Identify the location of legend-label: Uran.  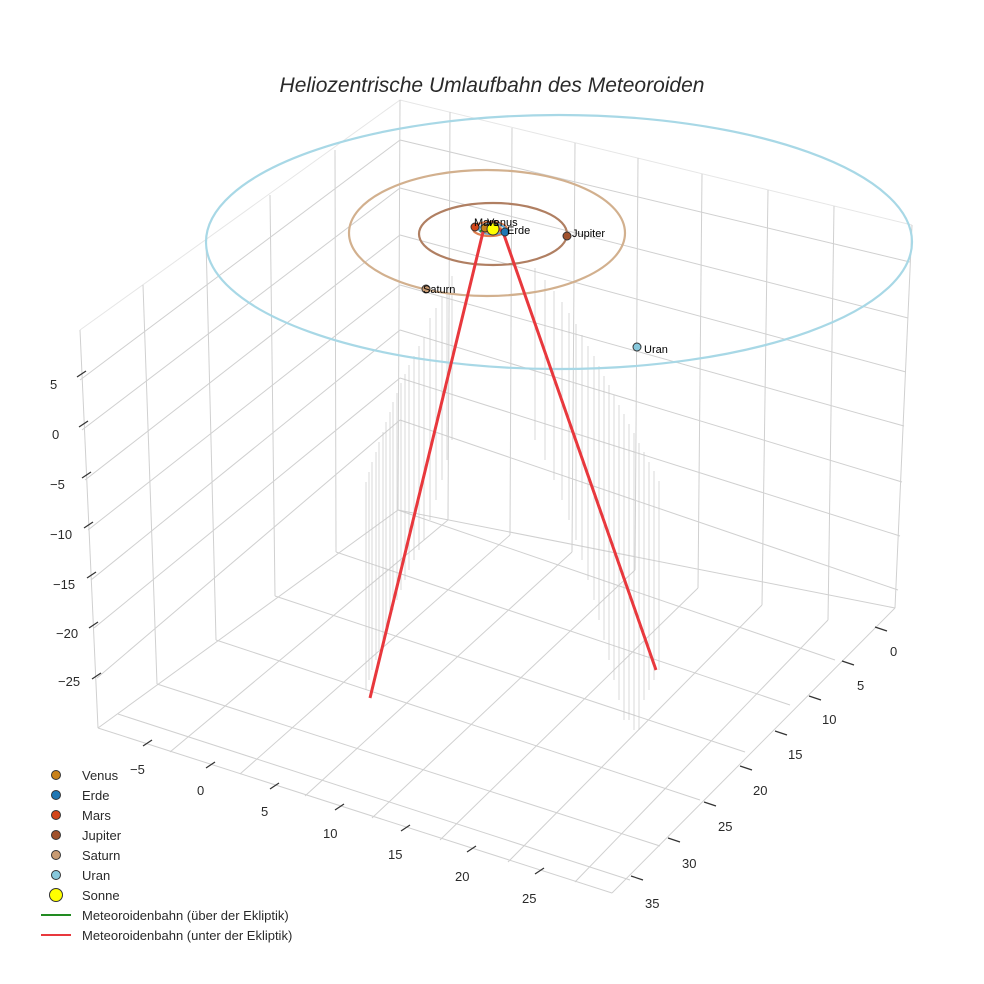
(96, 875).